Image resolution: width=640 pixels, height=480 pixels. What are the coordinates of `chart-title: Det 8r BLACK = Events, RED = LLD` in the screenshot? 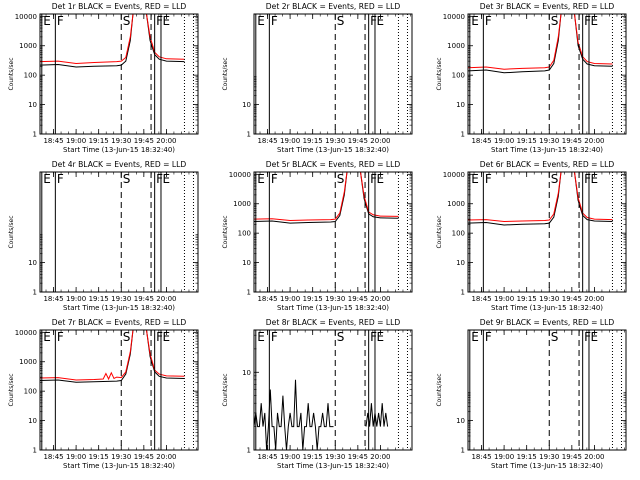 It's located at (333, 322).